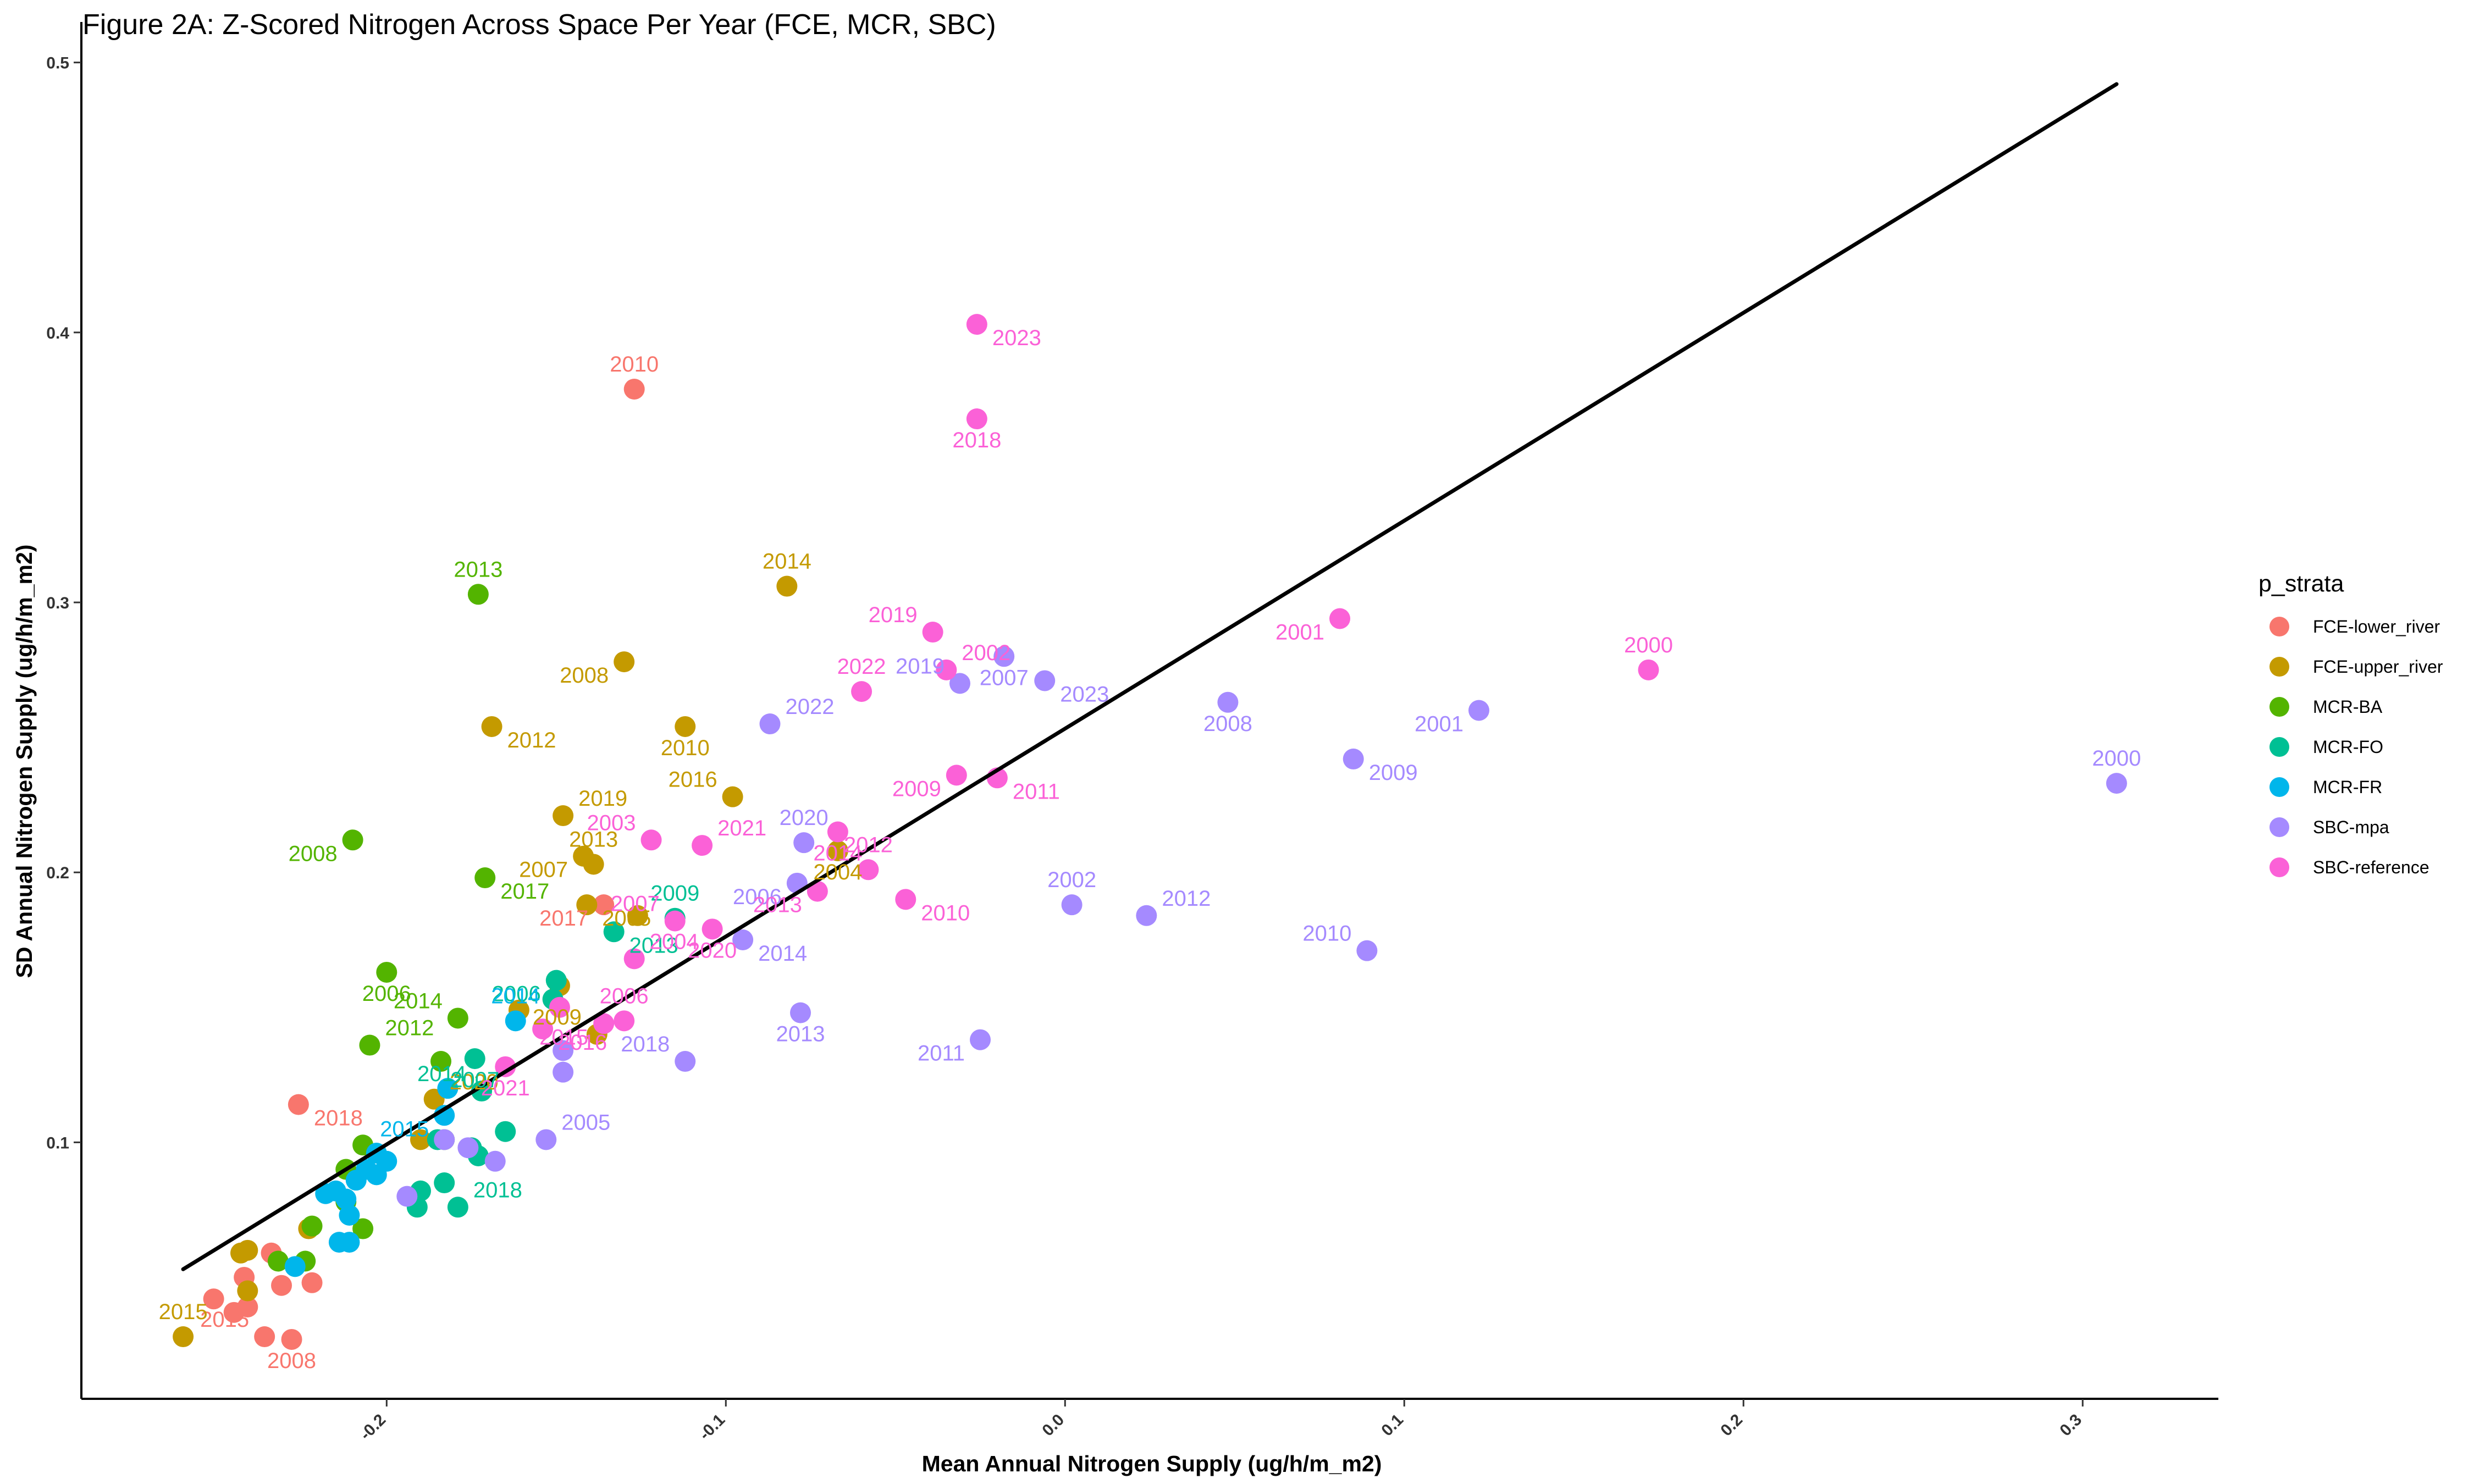  What do you see at coordinates (584, 675) in the screenshot?
I see `point-label: 2008` at bounding box center [584, 675].